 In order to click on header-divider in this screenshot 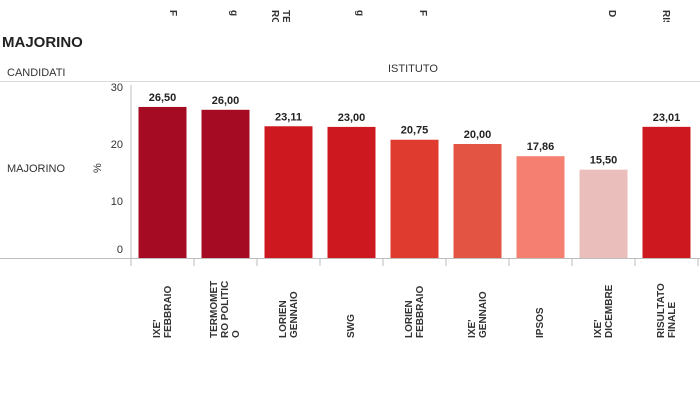, I will do `click(350, 81)`.